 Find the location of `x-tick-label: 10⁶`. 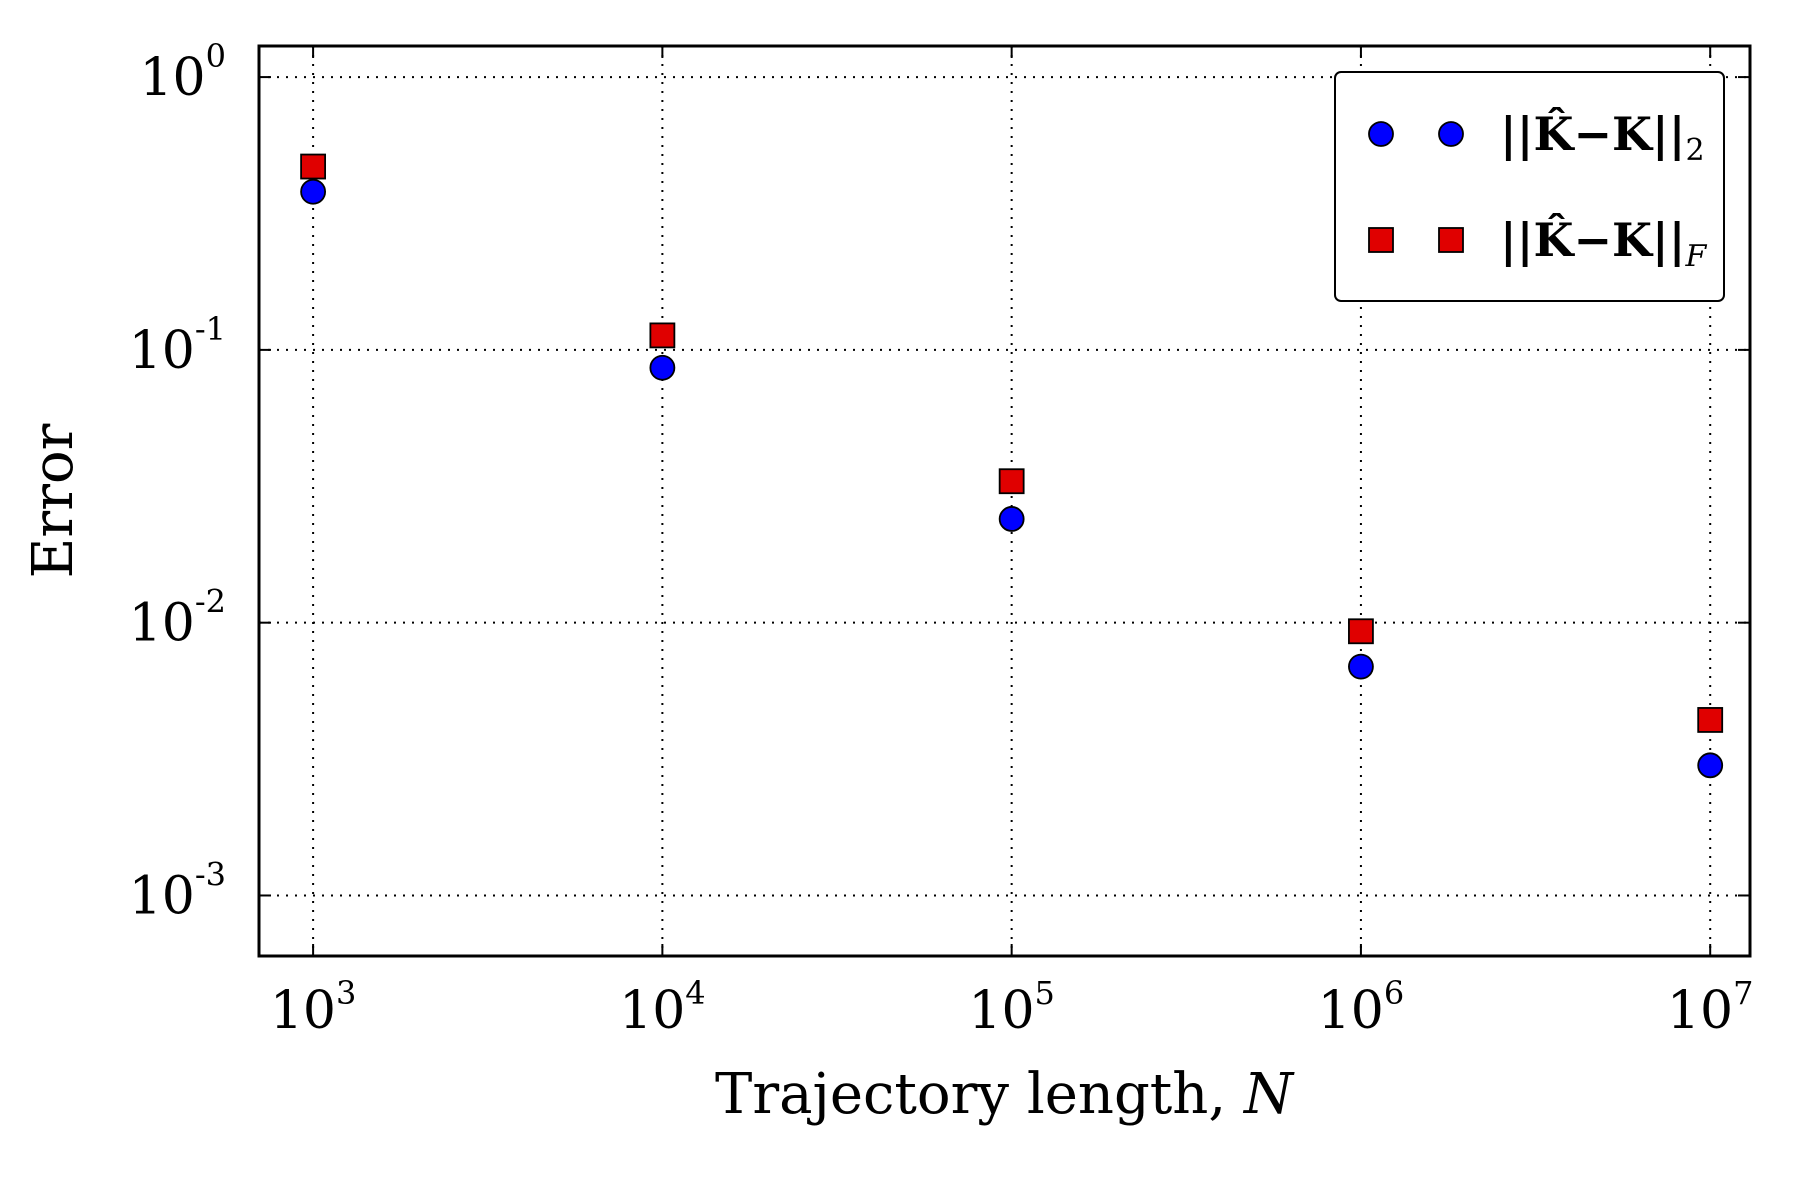

x-tick-label: 10⁶ is located at coordinates (1361, 1007).